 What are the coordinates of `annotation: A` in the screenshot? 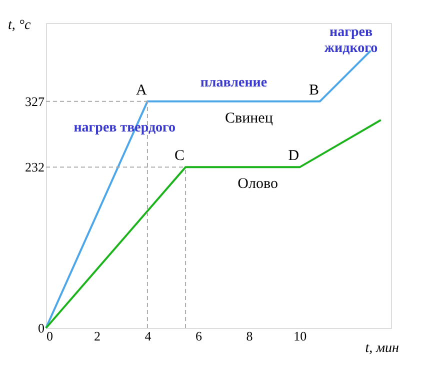 It's located at (142, 90).